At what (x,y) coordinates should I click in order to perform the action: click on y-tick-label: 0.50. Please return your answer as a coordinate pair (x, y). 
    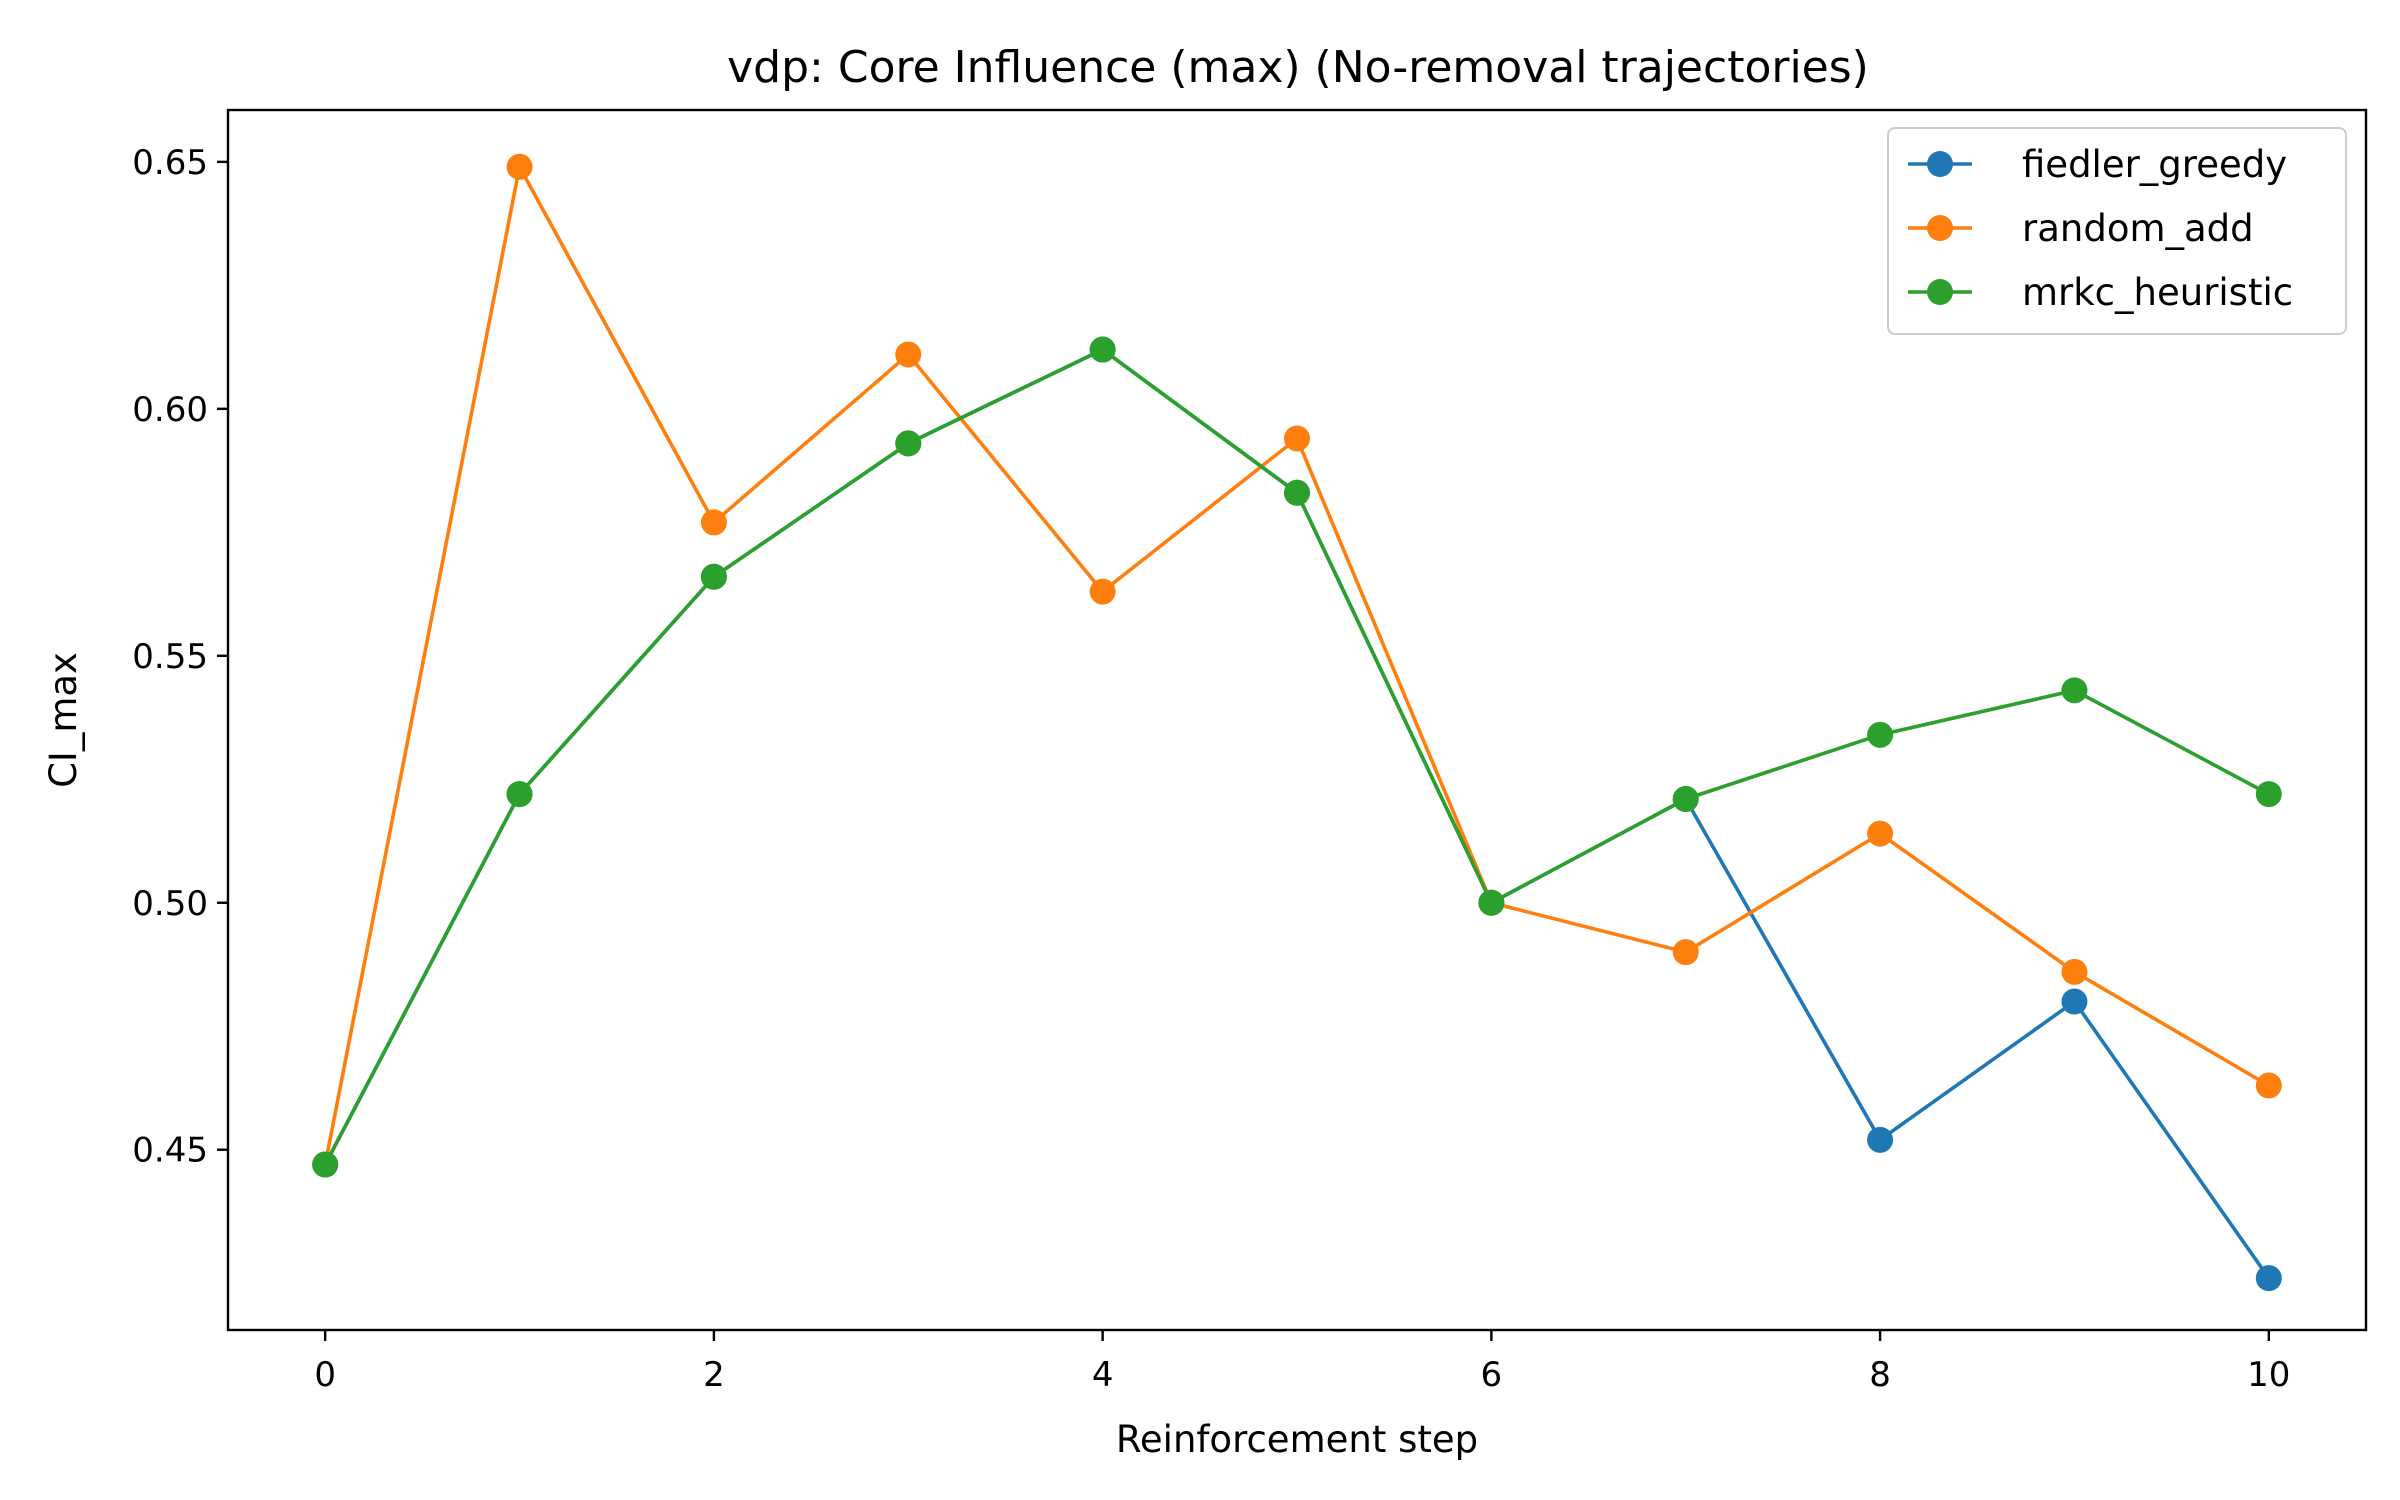
    Looking at the image, I should click on (170, 904).